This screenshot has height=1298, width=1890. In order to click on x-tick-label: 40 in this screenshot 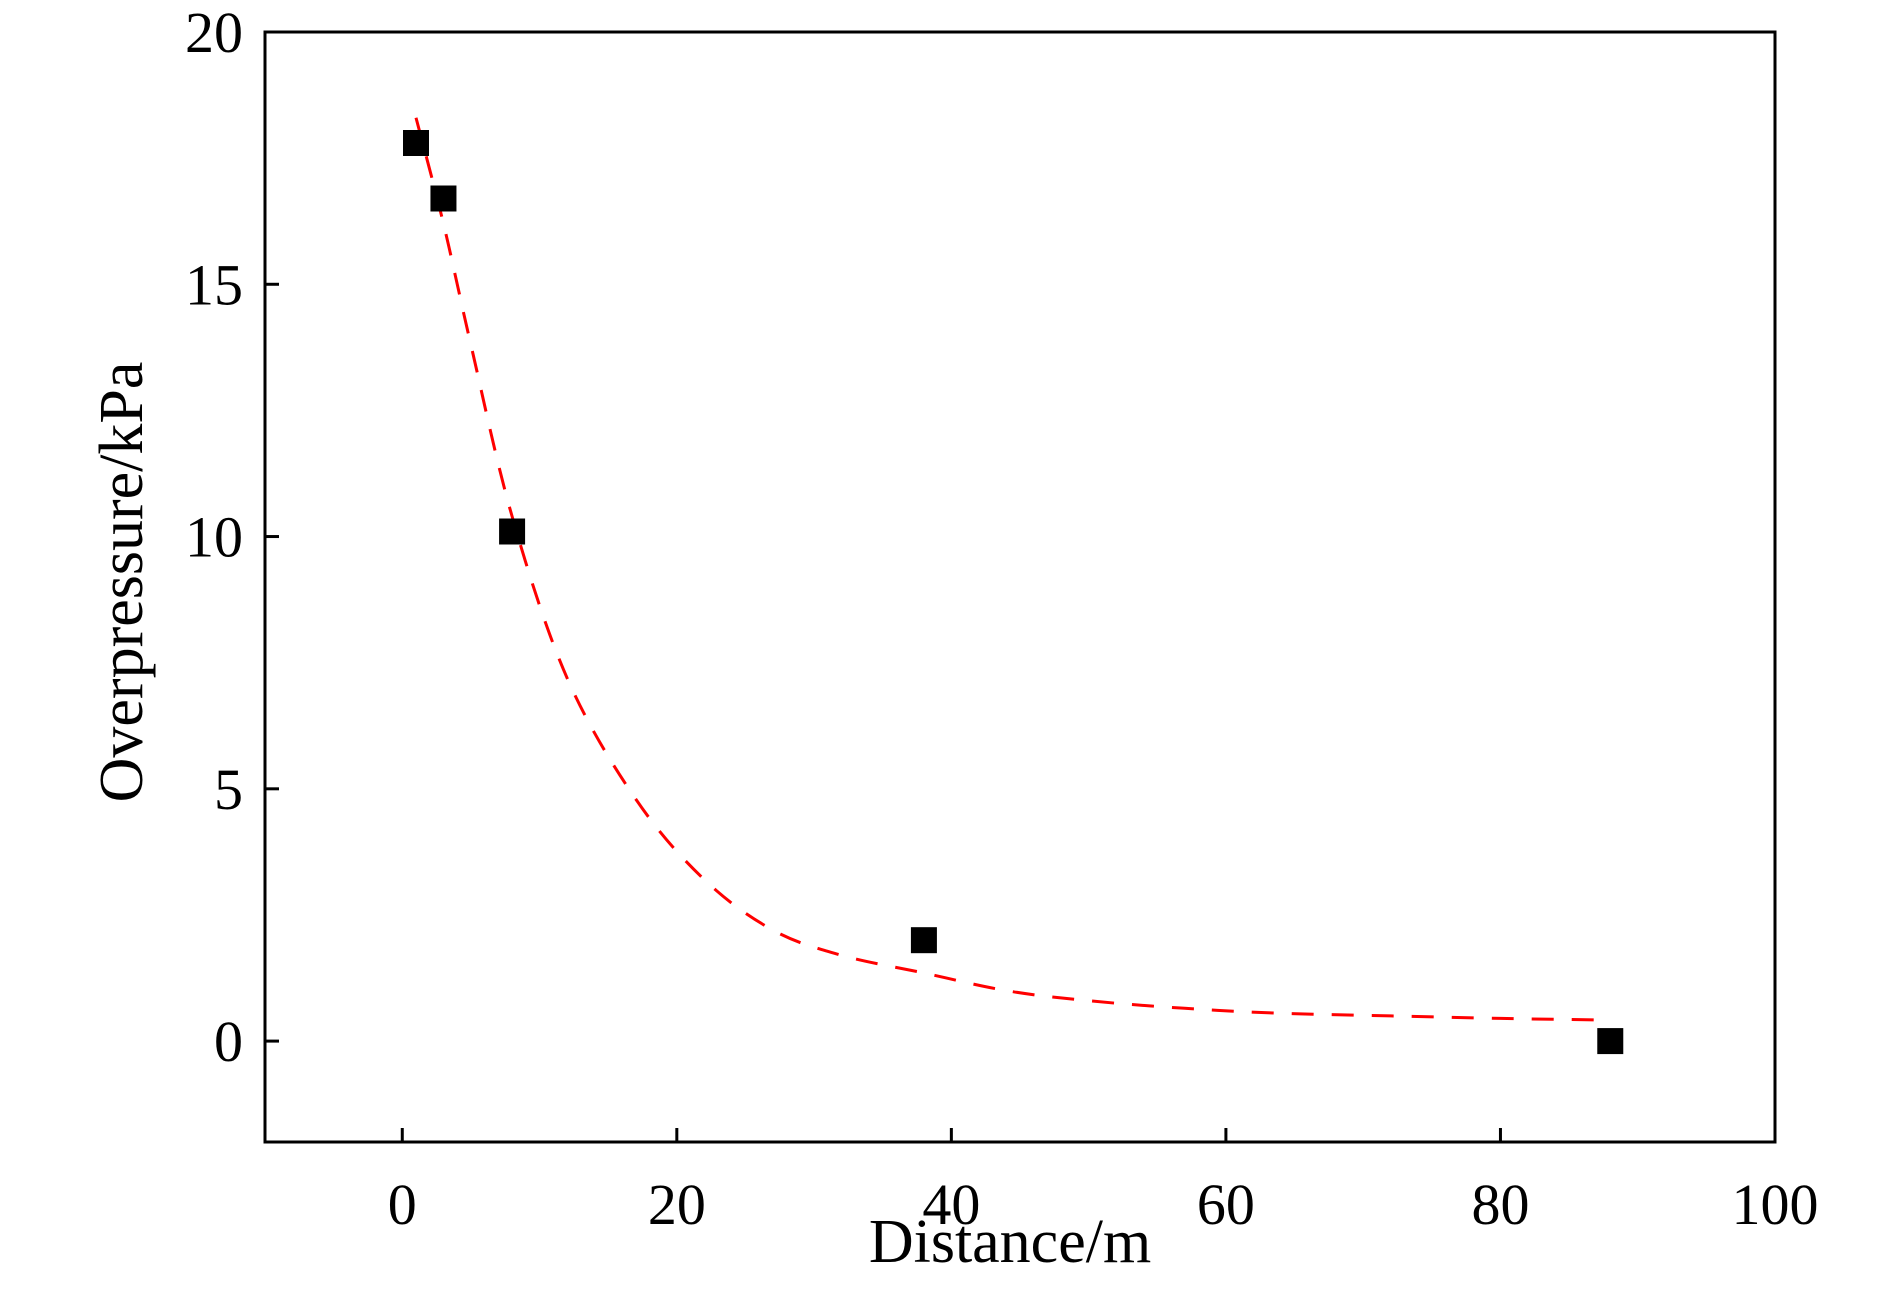, I will do `click(951, 1204)`.